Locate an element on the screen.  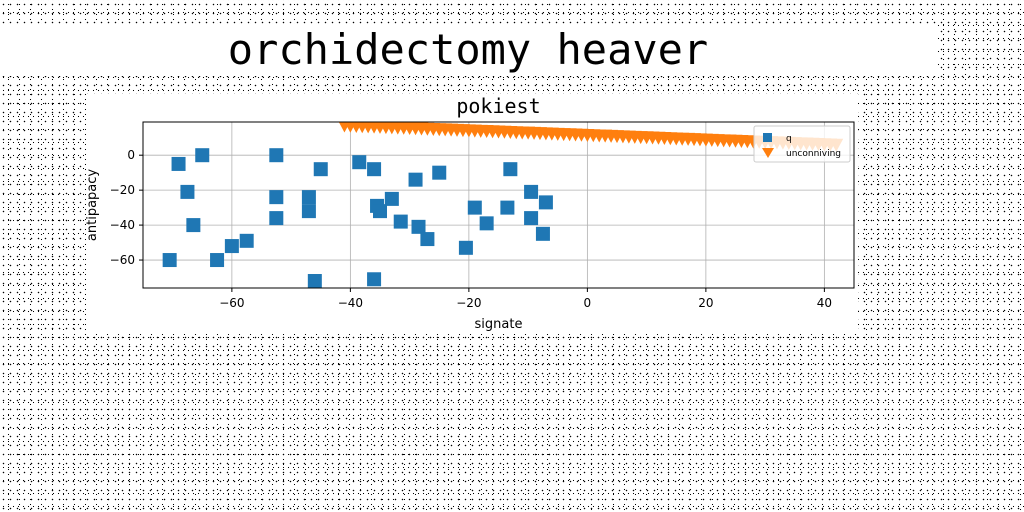
x-tick-label: 0 is located at coordinates (588, 303).